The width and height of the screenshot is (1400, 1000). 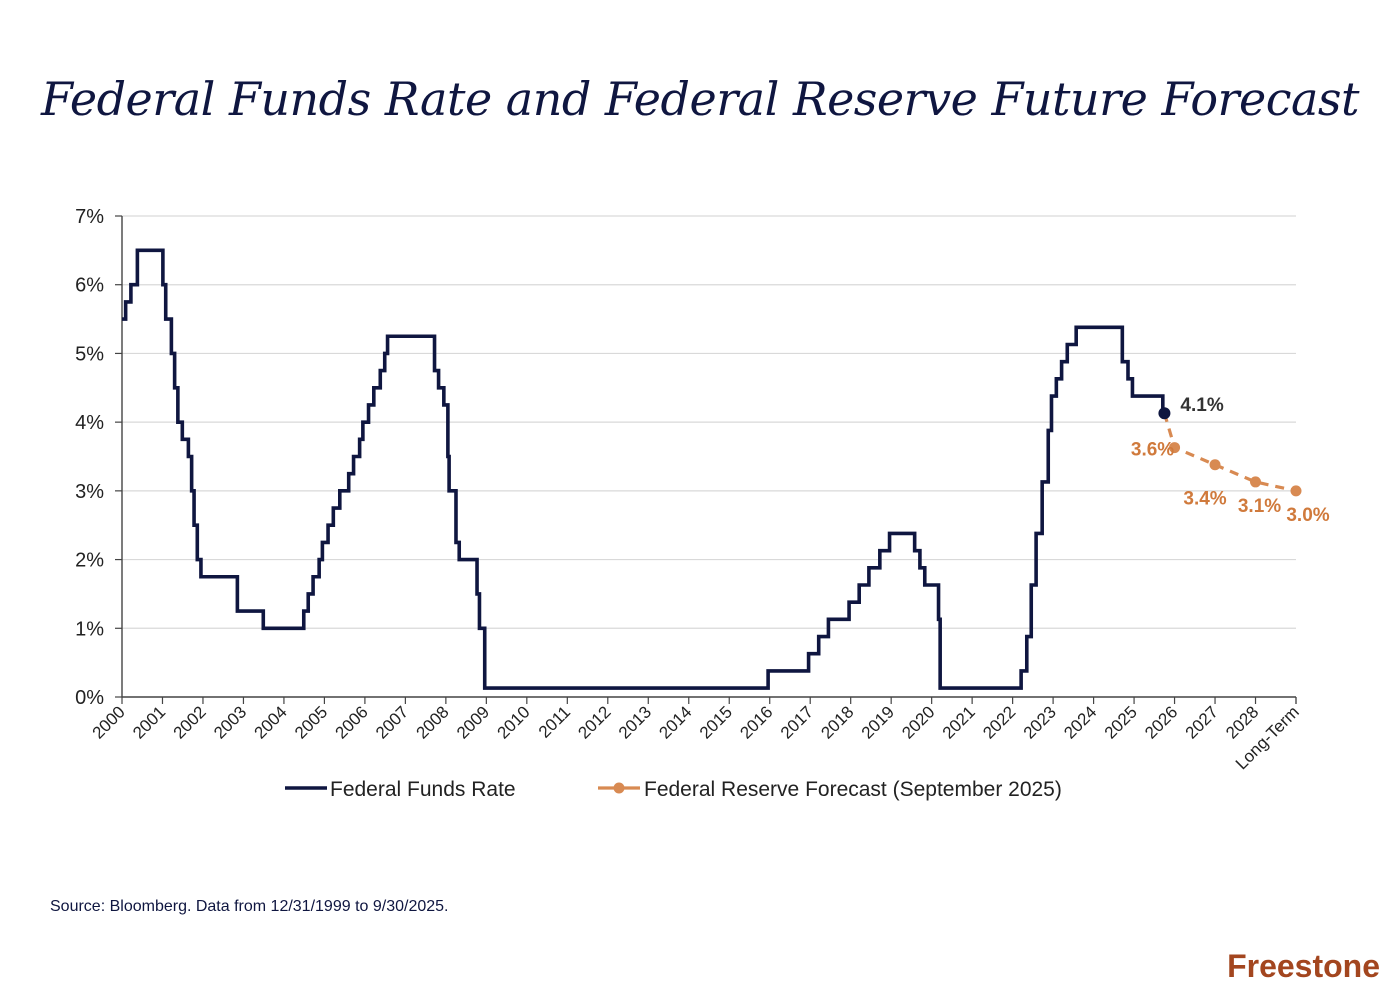 I want to click on x-tick-label: 2021, so click(x=959, y=722).